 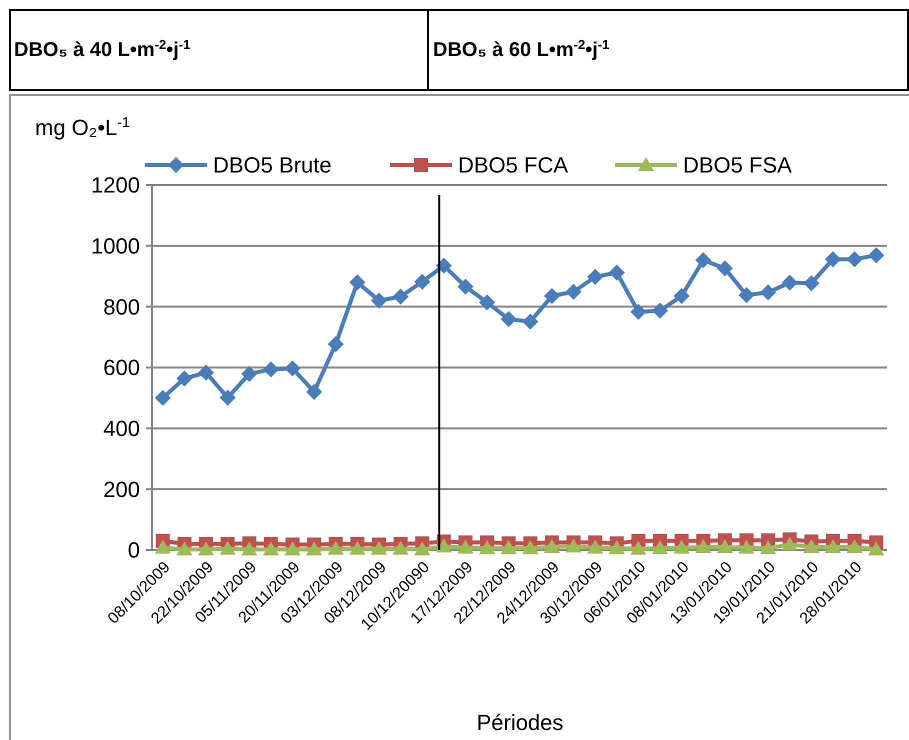 I want to click on x-axis-title: Périodes, so click(x=520, y=722).